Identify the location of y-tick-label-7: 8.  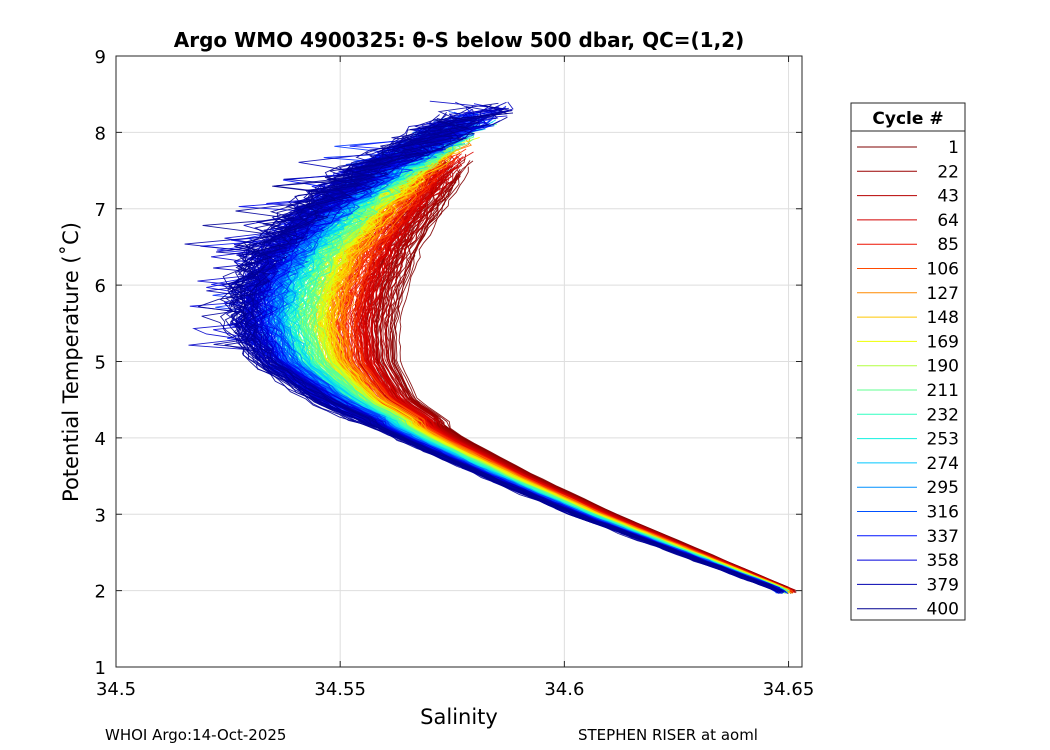
(100, 133).